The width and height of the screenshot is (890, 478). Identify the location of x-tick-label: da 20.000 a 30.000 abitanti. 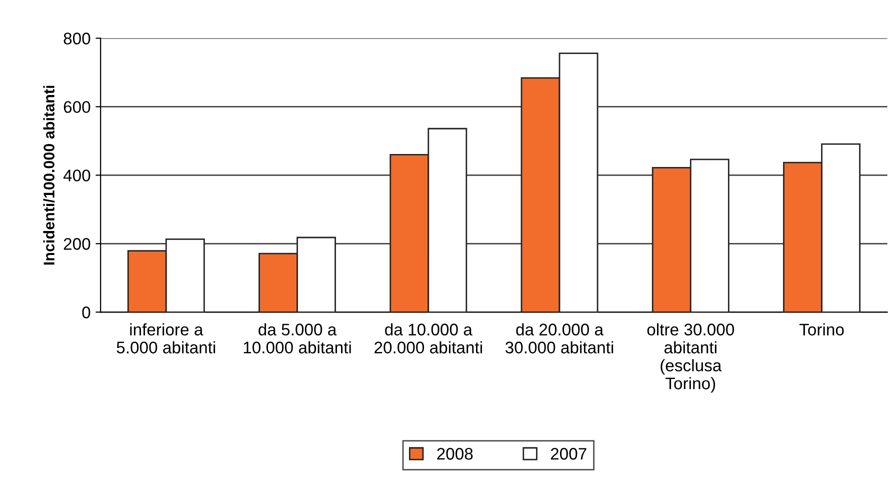
(559, 338).